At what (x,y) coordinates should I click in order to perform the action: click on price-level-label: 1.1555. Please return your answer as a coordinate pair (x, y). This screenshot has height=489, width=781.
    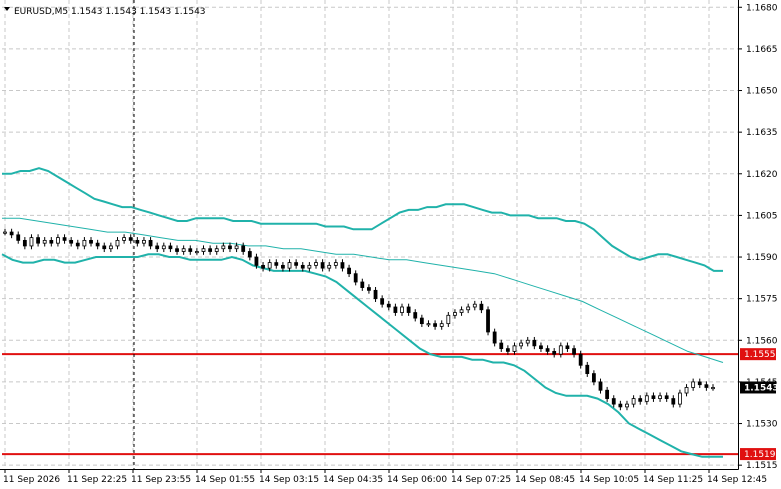
    Looking at the image, I should click on (758, 354).